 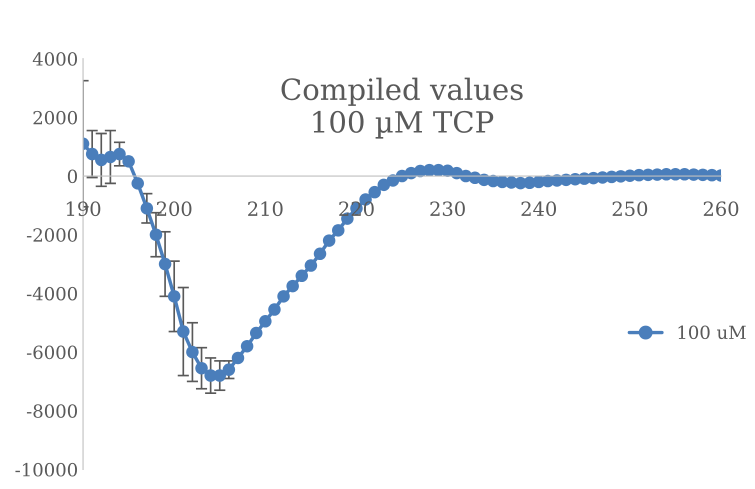 I want to click on y-tick-label: -6000, so click(x=51, y=353).